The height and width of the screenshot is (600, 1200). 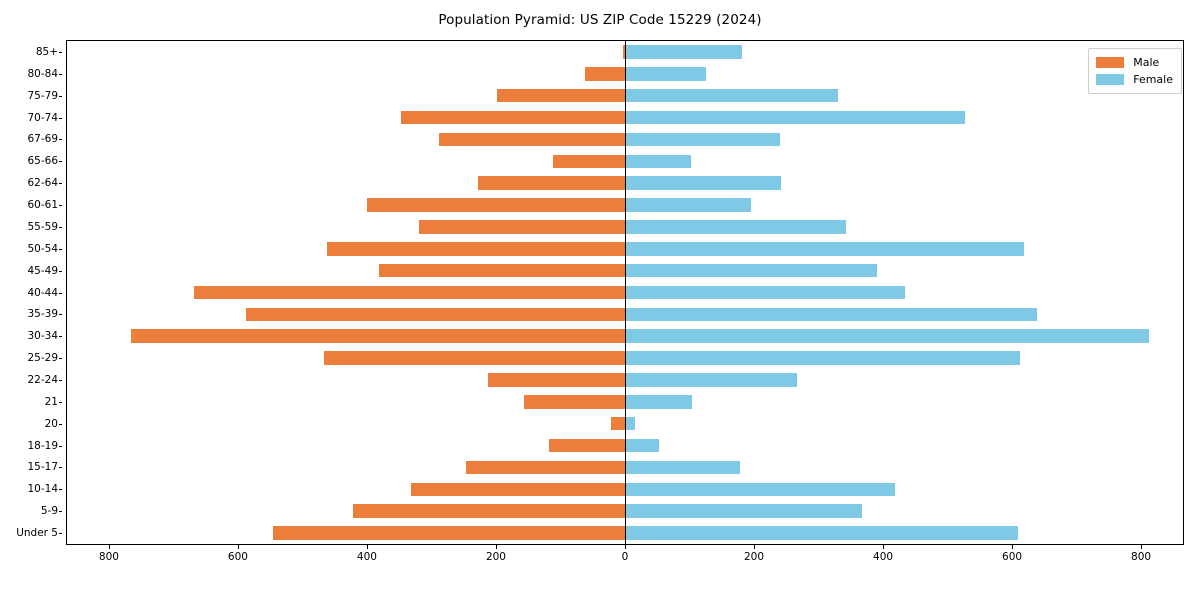 I want to click on y-axis-tick-label: 25-29, so click(x=42, y=358).